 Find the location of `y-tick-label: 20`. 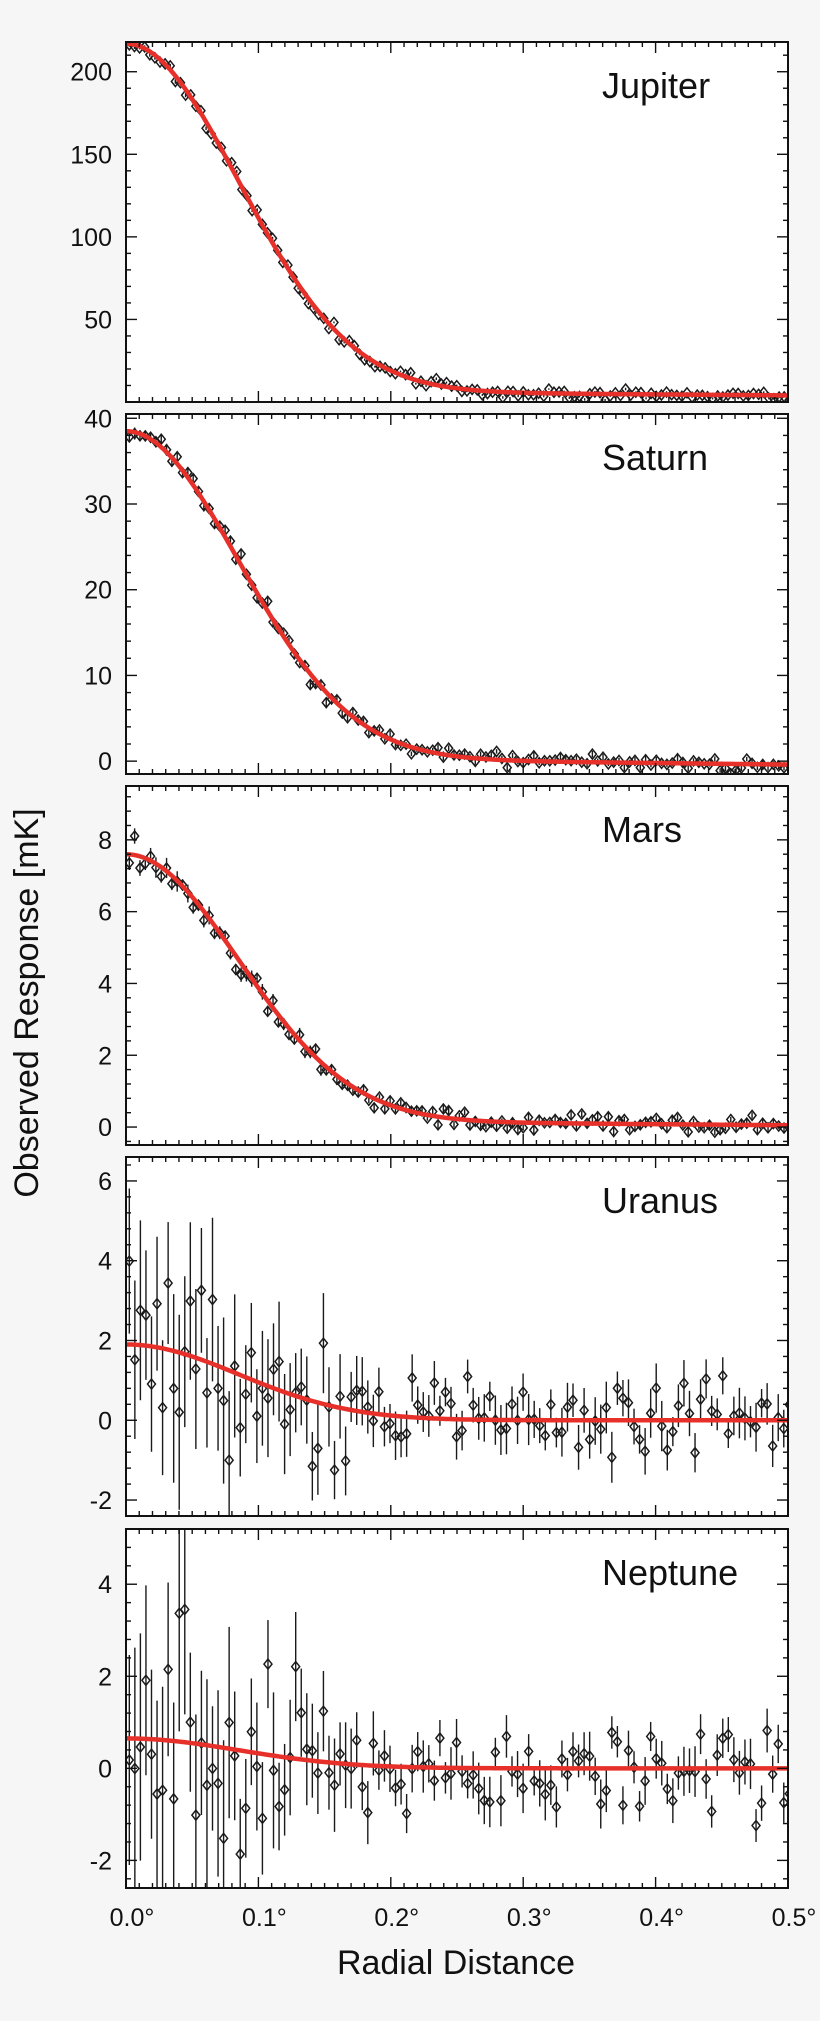

y-tick-label: 20 is located at coordinates (98, 591).